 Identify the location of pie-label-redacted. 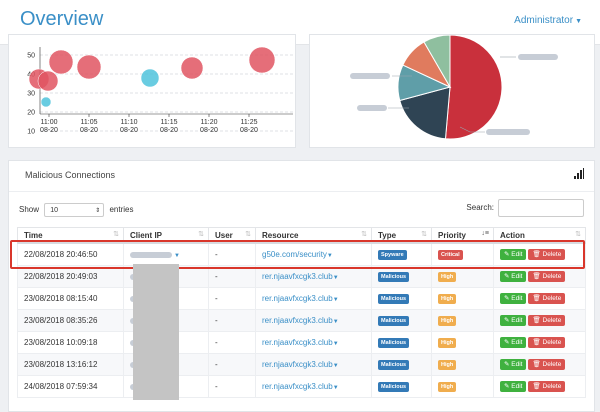
(370, 76).